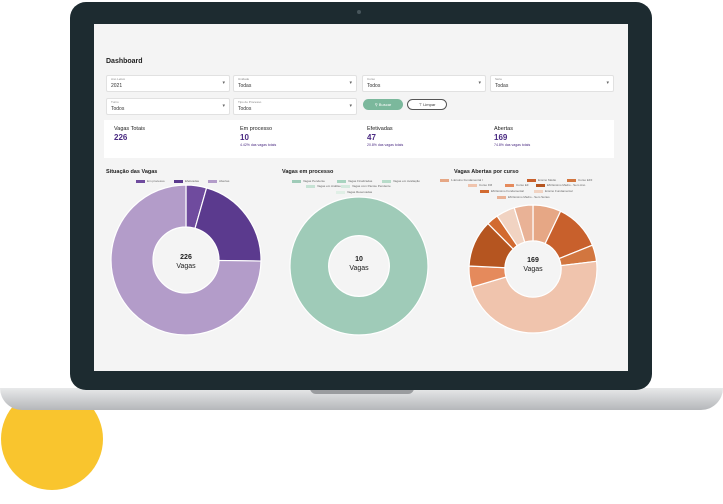 Image resolution: width=723 pixels, height=504 pixels. What do you see at coordinates (308, 181) in the screenshot?
I see `legend-item: Vagas Pendente` at bounding box center [308, 181].